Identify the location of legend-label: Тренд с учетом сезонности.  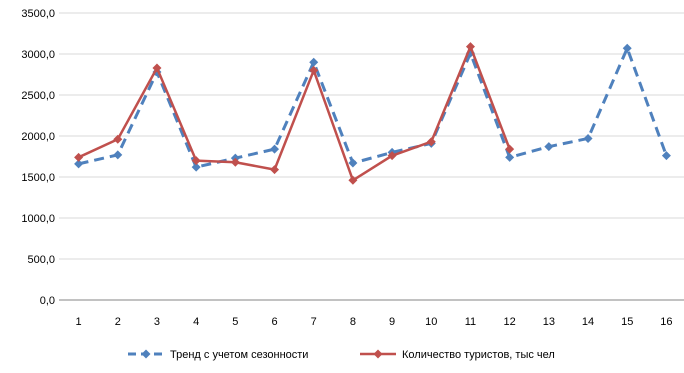
(239, 355).